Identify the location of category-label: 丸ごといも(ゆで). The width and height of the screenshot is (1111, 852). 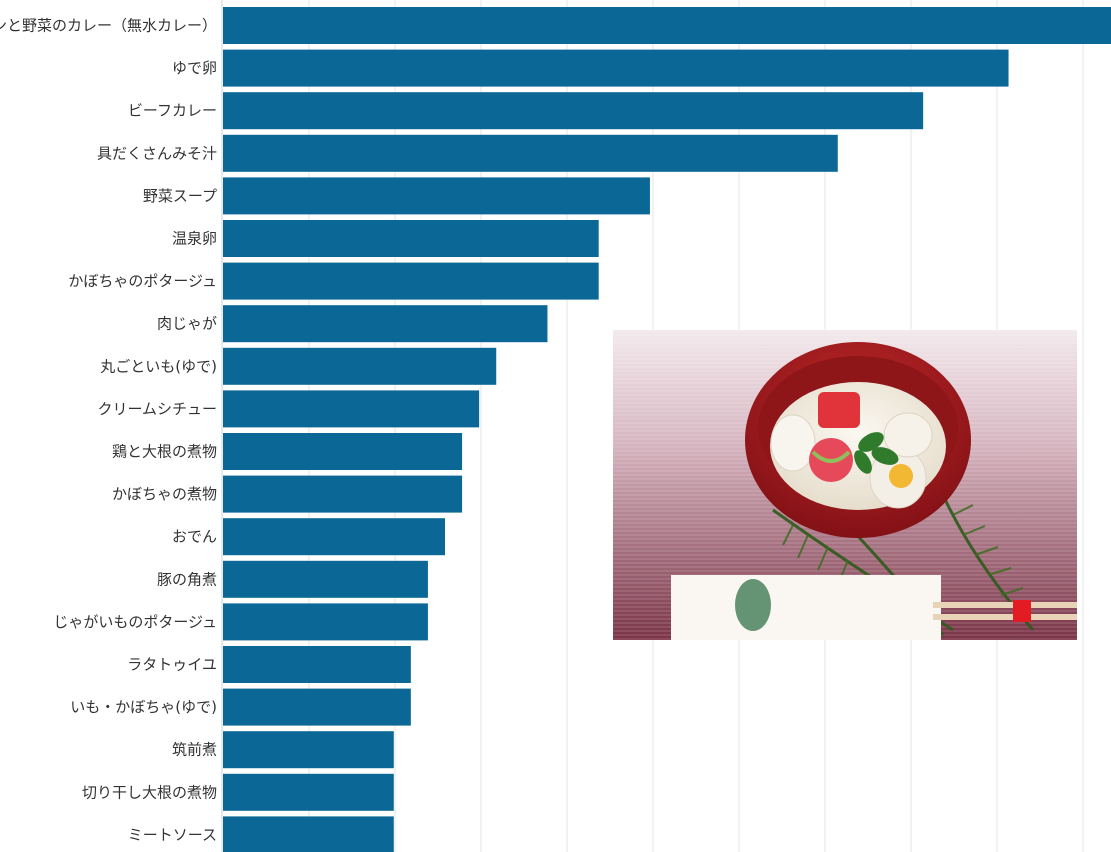
(158, 366).